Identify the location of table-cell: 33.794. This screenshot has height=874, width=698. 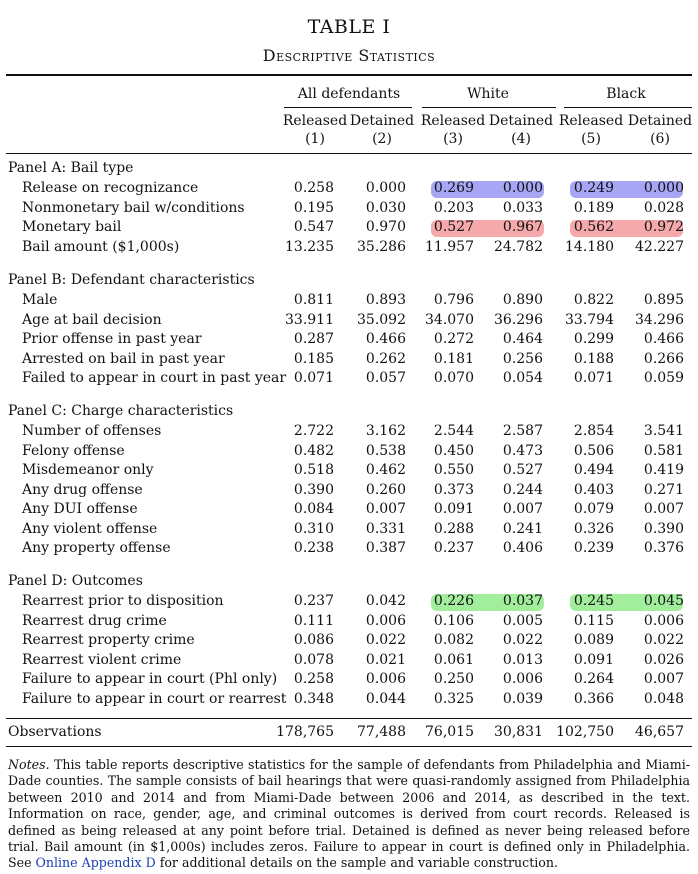
(589, 319).